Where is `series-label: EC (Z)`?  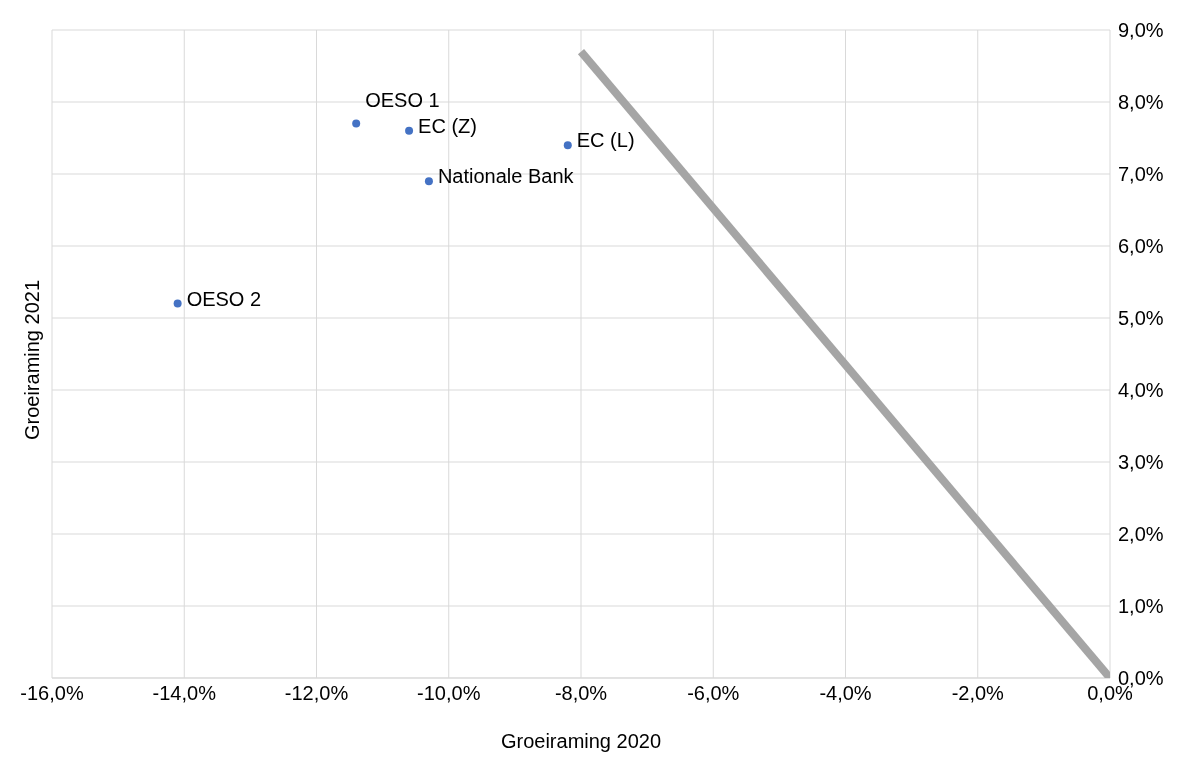 series-label: EC (Z) is located at coordinates (447, 126).